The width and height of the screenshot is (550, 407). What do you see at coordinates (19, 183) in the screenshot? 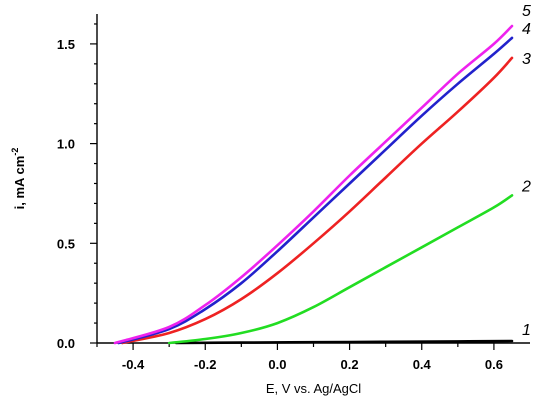
I see `y-axis-title-main: i, mA cm` at bounding box center [19, 183].